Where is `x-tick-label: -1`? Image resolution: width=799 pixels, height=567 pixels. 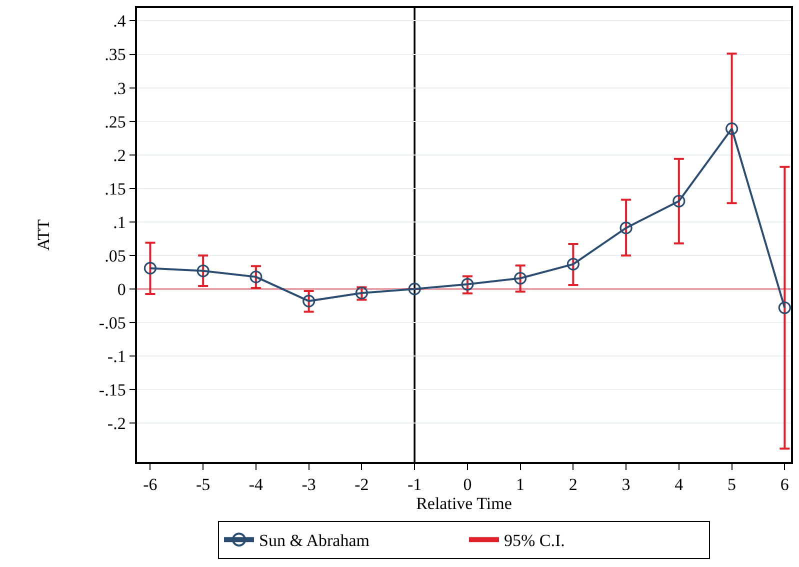
x-tick-label: -1 is located at coordinates (414, 484).